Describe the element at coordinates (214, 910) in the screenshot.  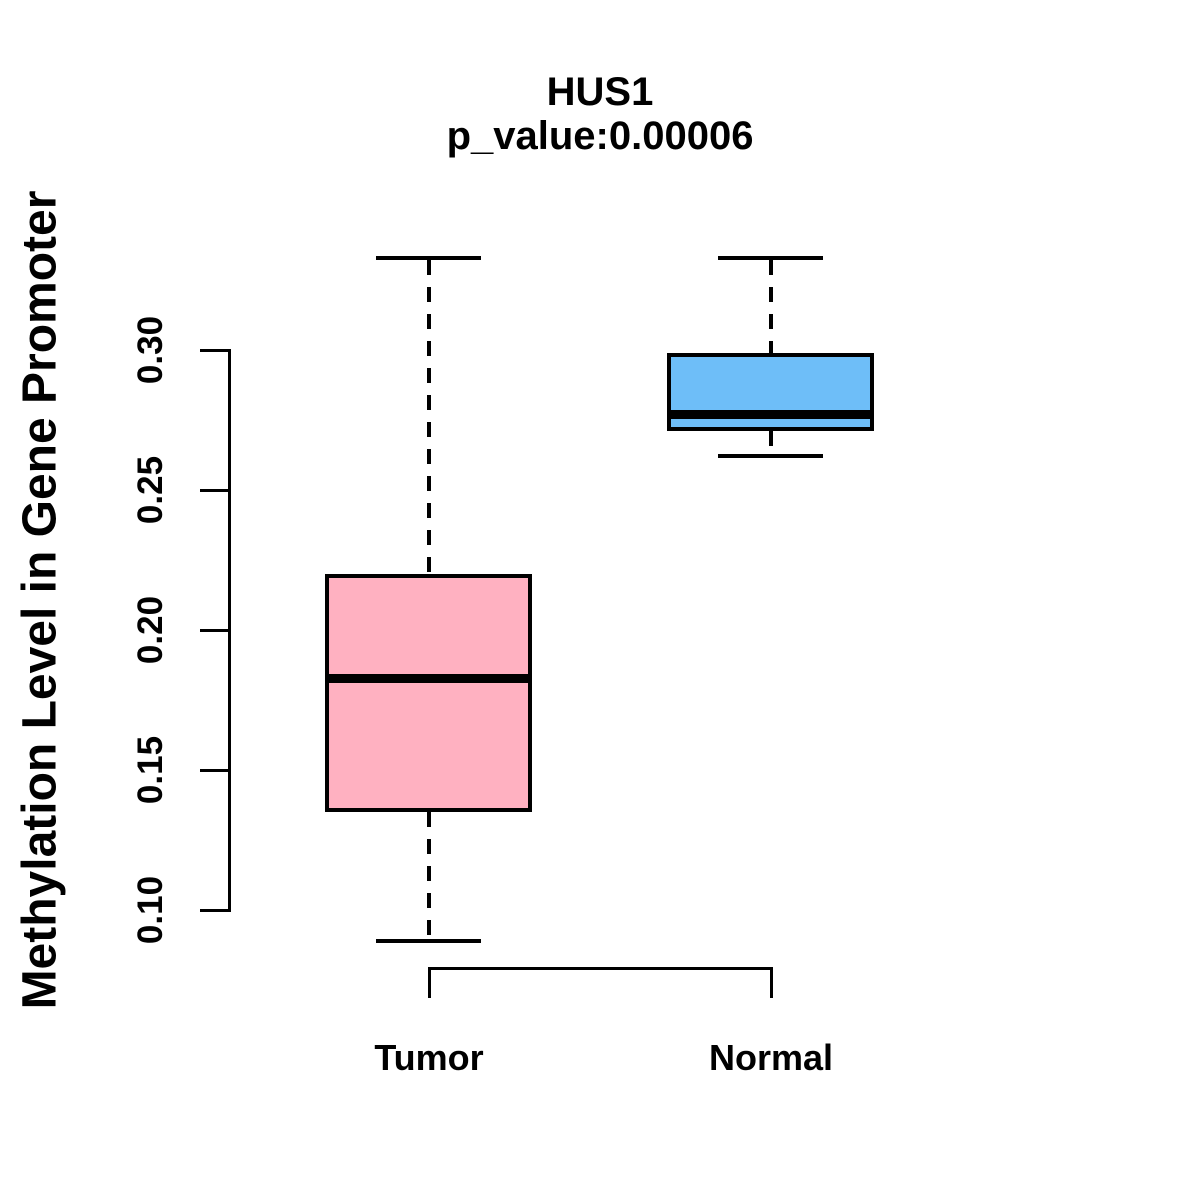
I see `y-tick-0.10` at that location.